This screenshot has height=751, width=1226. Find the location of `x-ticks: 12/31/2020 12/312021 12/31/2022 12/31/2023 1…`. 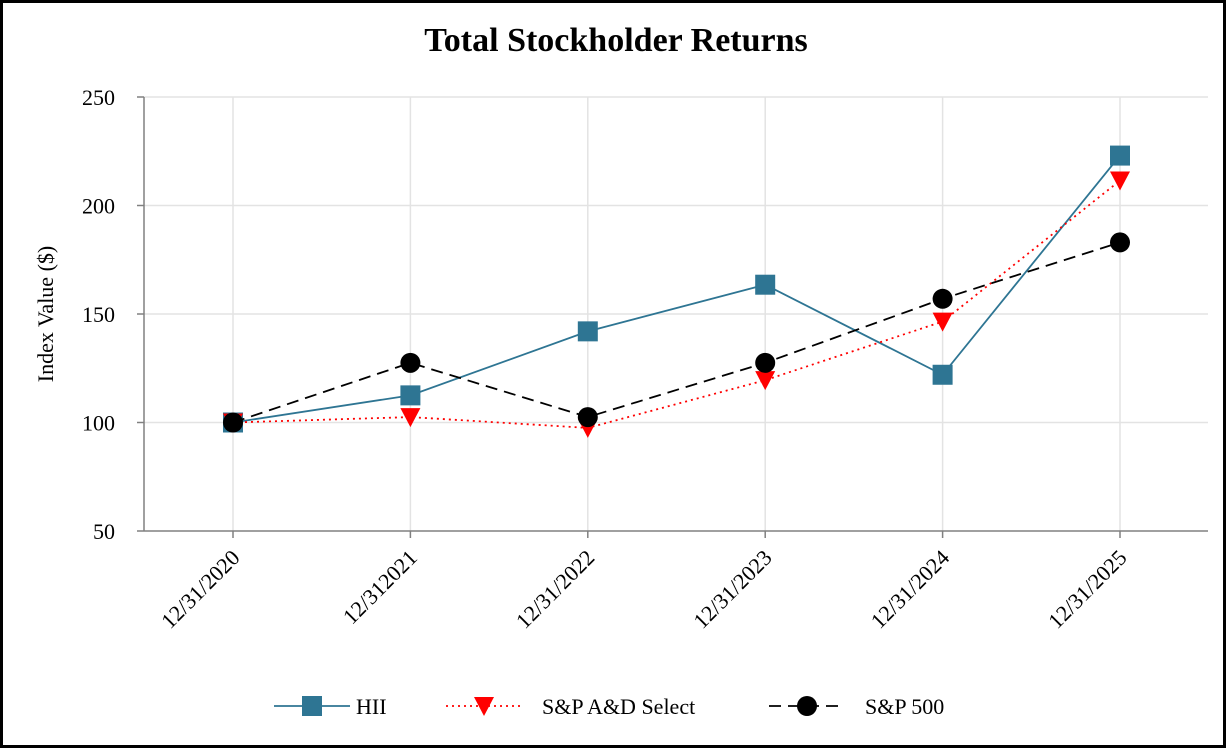

x-ticks: 12/31/2020 12/312021 12/31/2022 12/31/2023 1… is located at coordinates (644, 582).